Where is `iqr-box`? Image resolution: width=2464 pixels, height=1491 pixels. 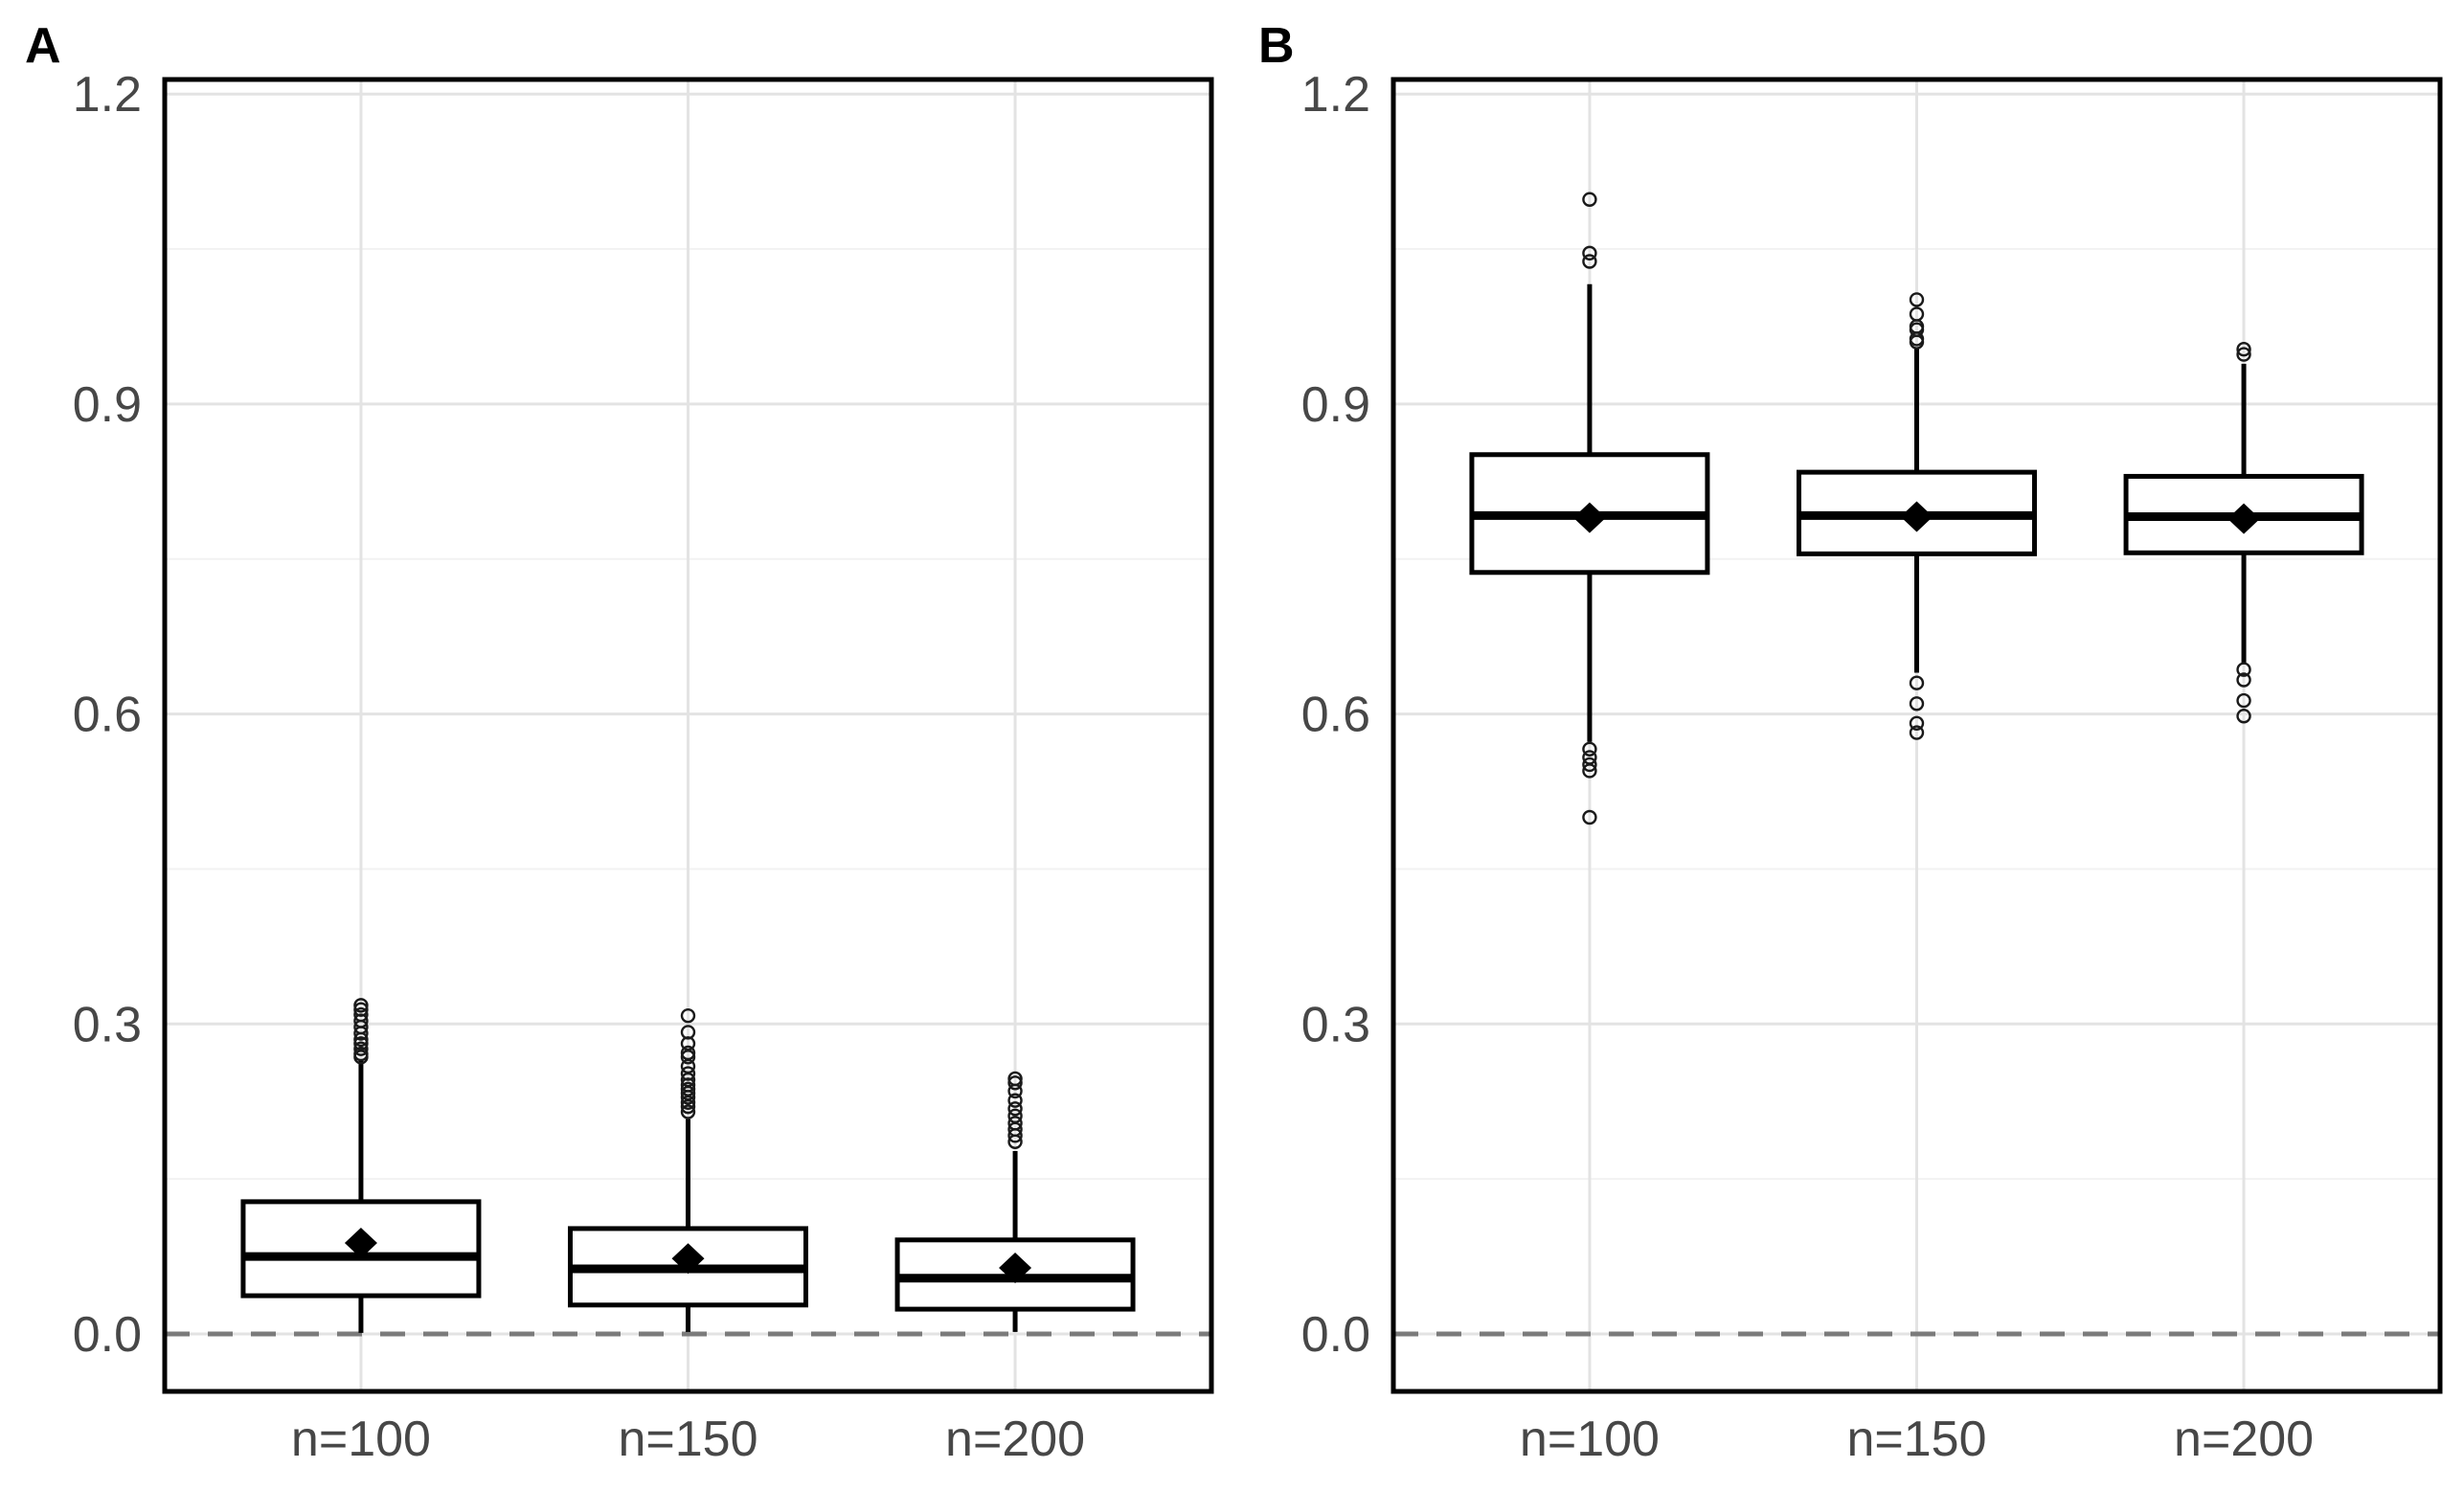
iqr-box is located at coordinates (361, 1249).